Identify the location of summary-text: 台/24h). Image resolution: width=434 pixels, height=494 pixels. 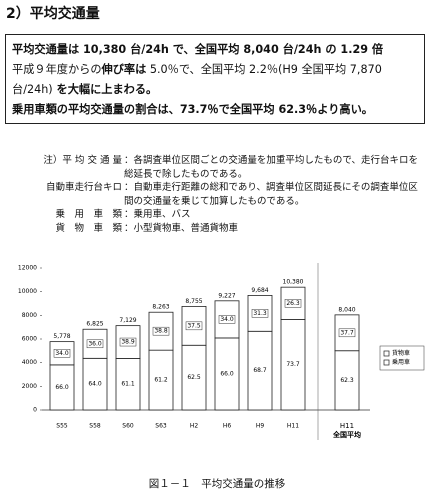
(32, 89).